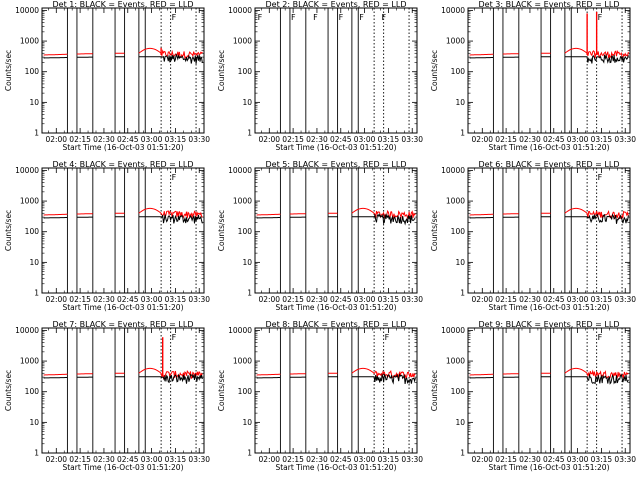 The height and width of the screenshot is (480, 640). What do you see at coordinates (336, 164) in the screenshot?
I see `panel-title: Det 5: BLACK = Events, RED = LLD` at bounding box center [336, 164].